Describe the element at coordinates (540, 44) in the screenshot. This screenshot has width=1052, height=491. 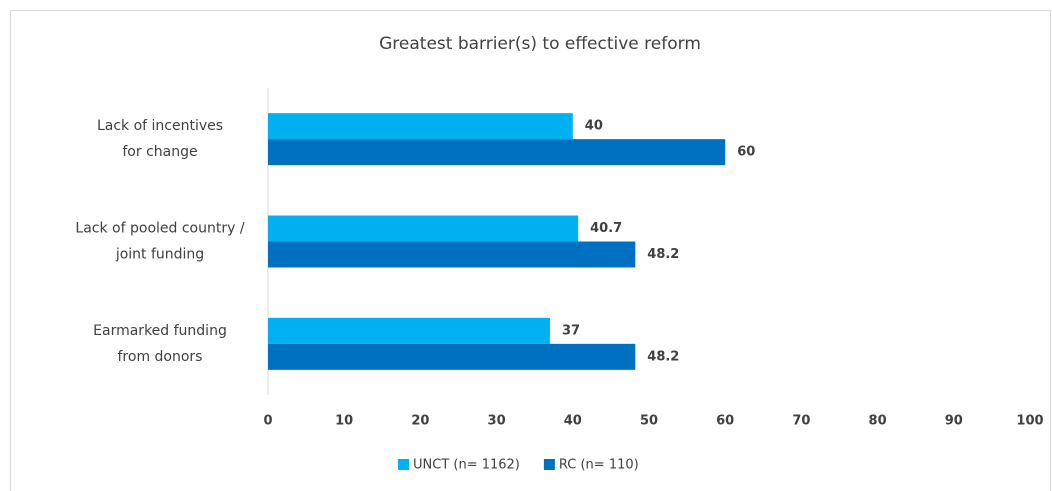
I see `chart-title: Greatest barrier(s) to effective reform` at that location.